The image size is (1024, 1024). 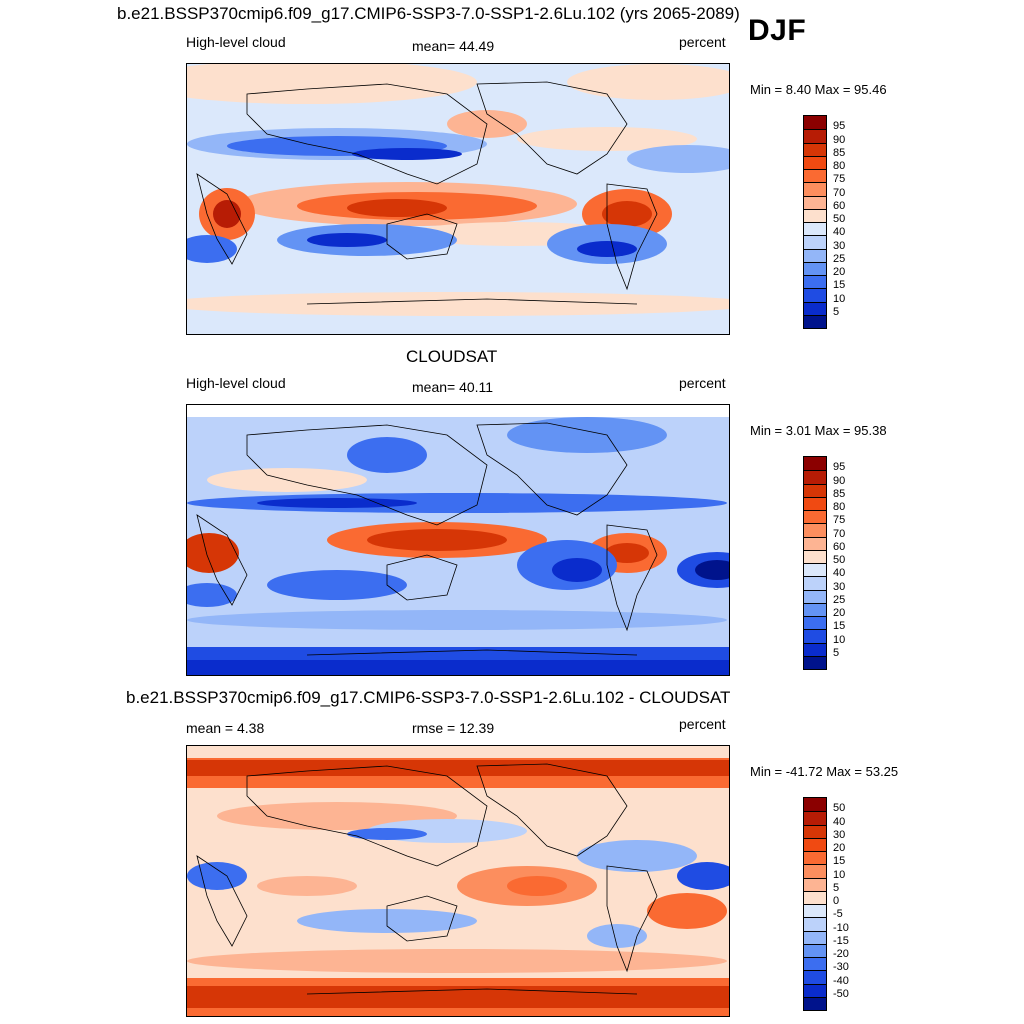 What do you see at coordinates (839, 573) in the screenshot?
I see `colorbar-tick-label: 40` at bounding box center [839, 573].